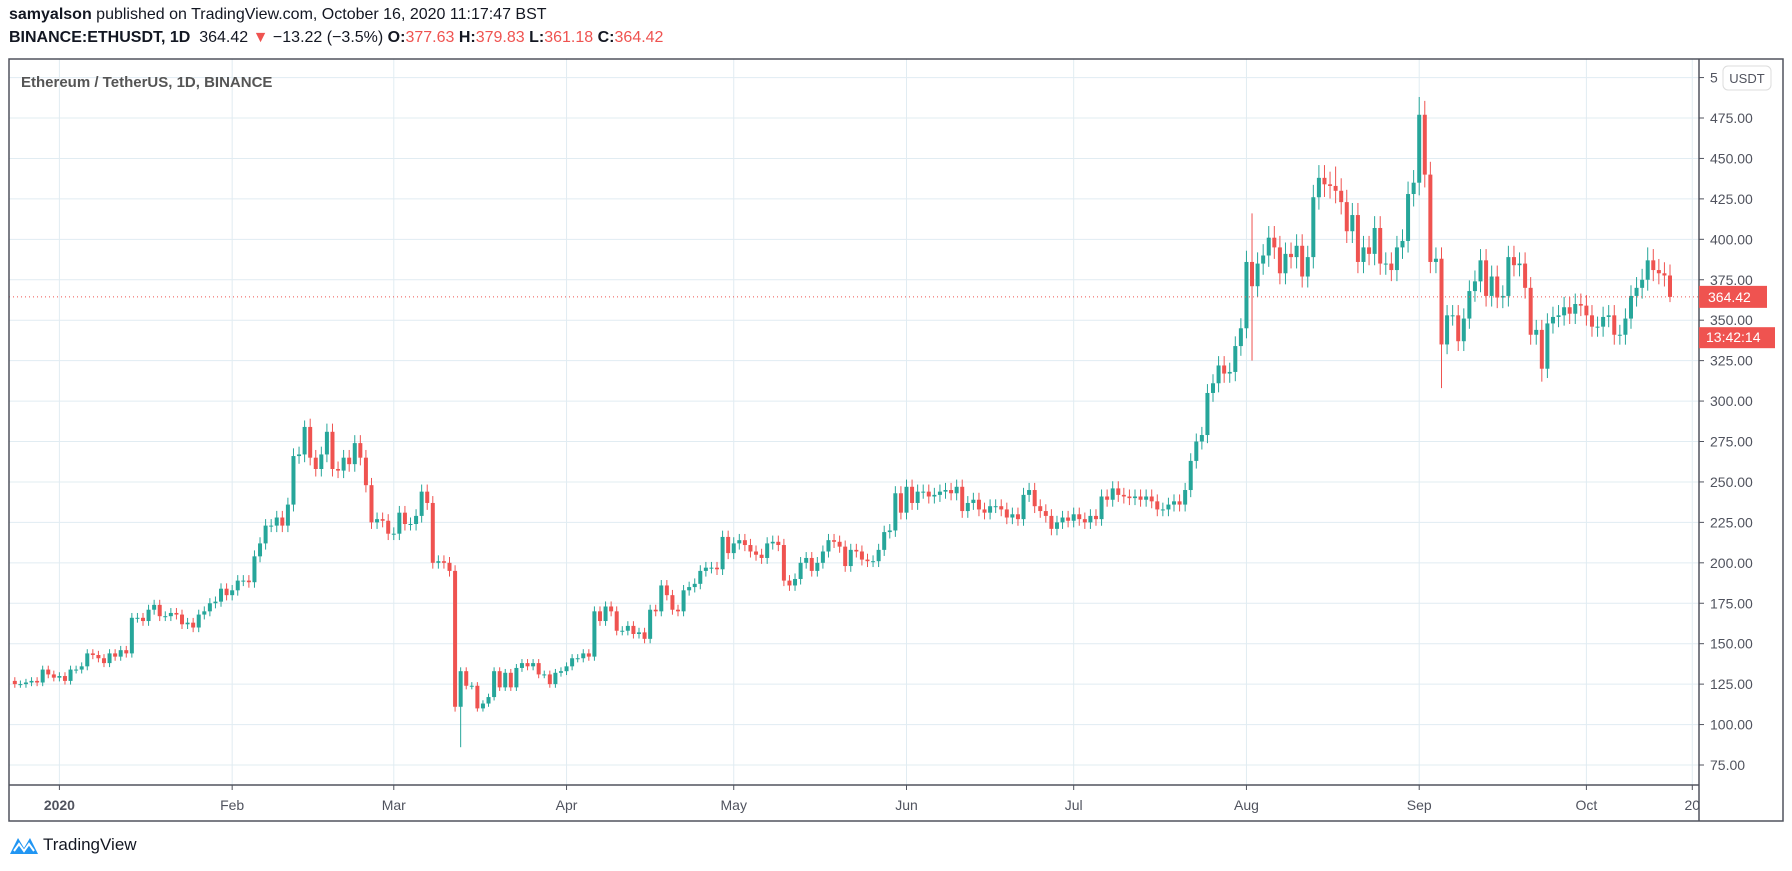 The height and width of the screenshot is (871, 1792). Describe the element at coordinates (569, 37) in the screenshot. I see `low-value: 361.18` at that location.